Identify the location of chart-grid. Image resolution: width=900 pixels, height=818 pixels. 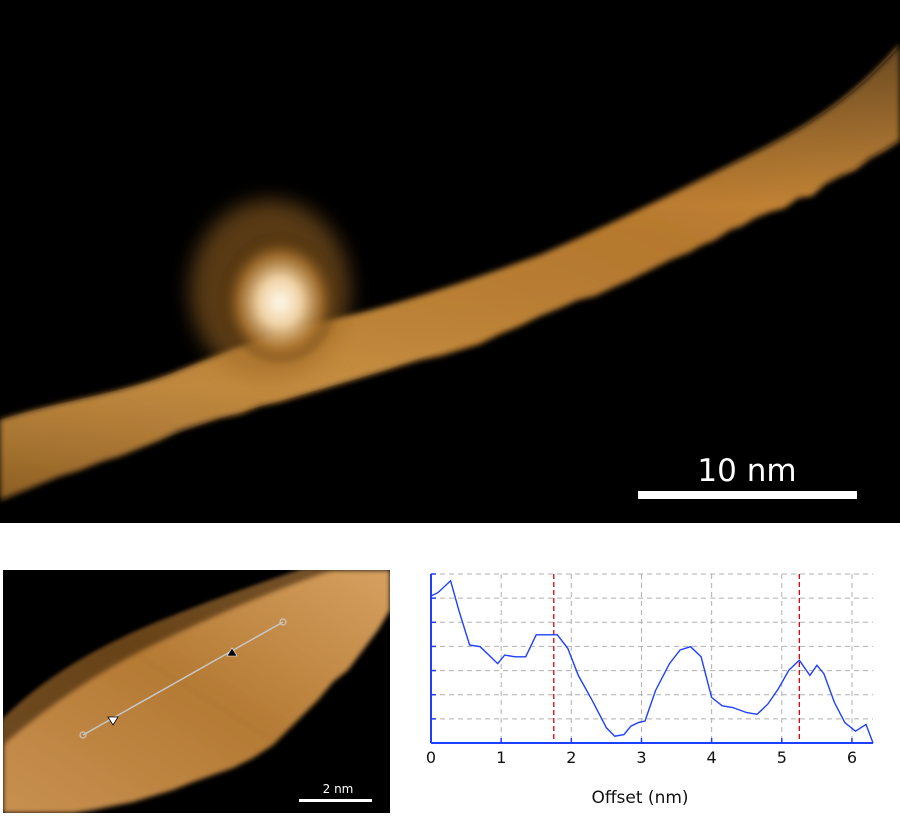
(651, 658).